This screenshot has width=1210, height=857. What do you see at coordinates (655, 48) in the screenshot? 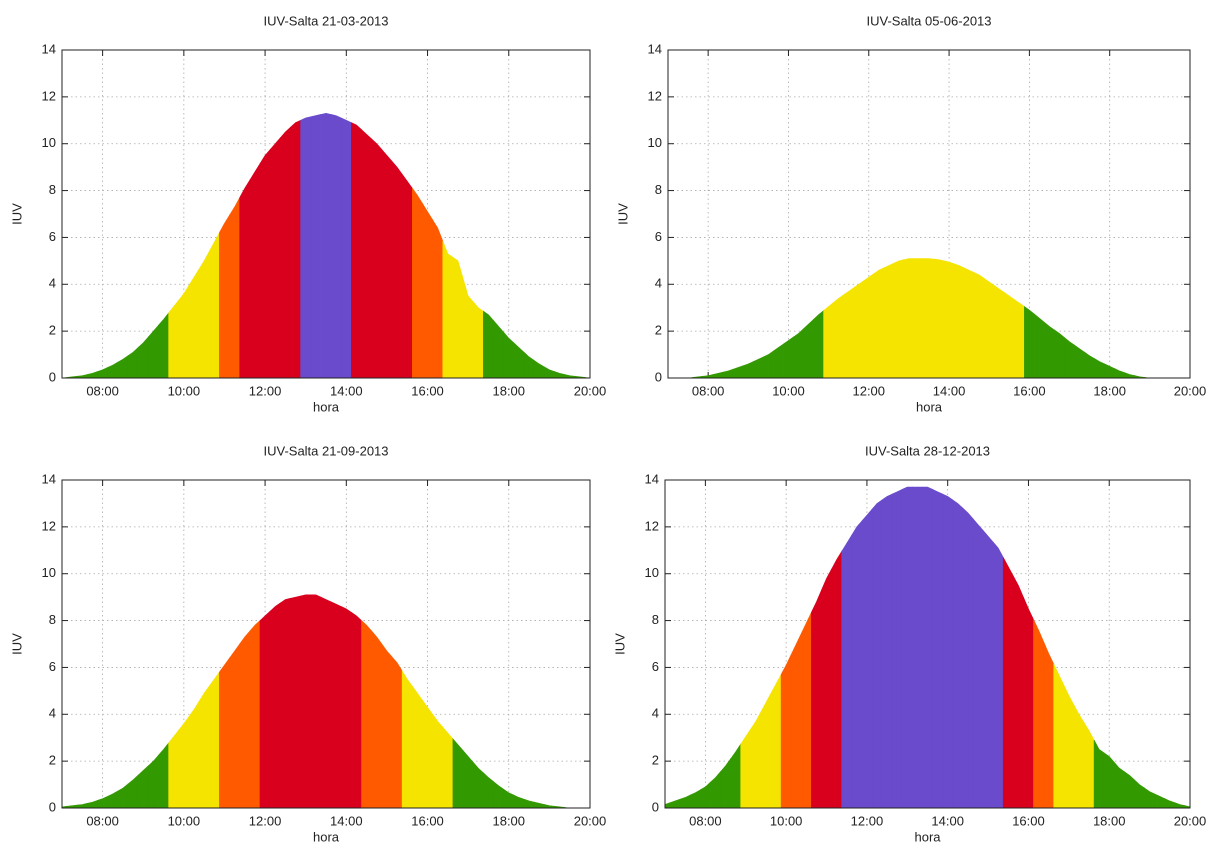
I see `y-tick-label: 14` at bounding box center [655, 48].